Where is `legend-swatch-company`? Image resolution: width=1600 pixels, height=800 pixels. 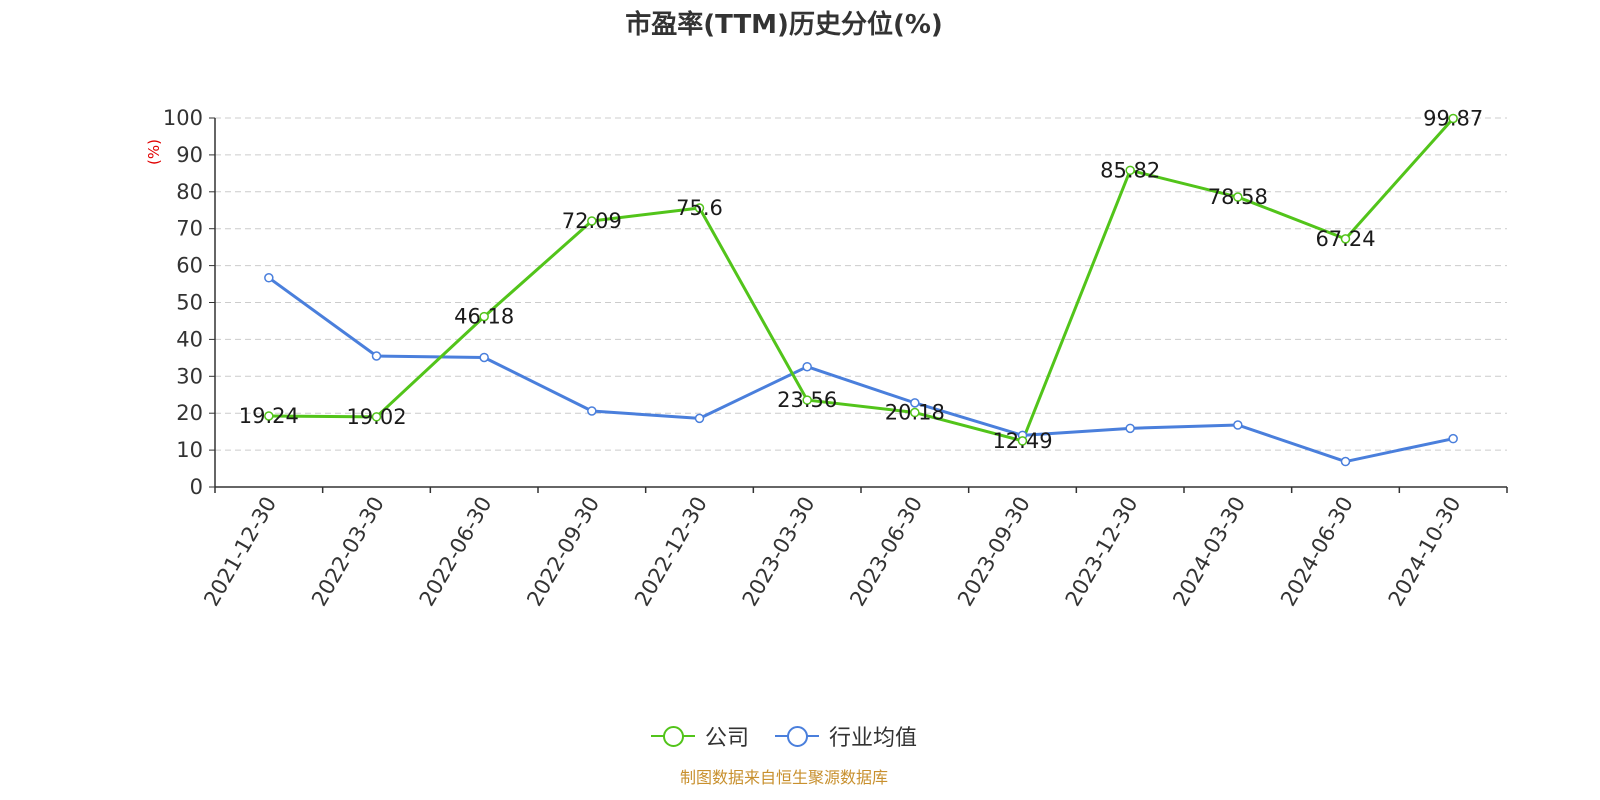 legend-swatch-company is located at coordinates (672, 736).